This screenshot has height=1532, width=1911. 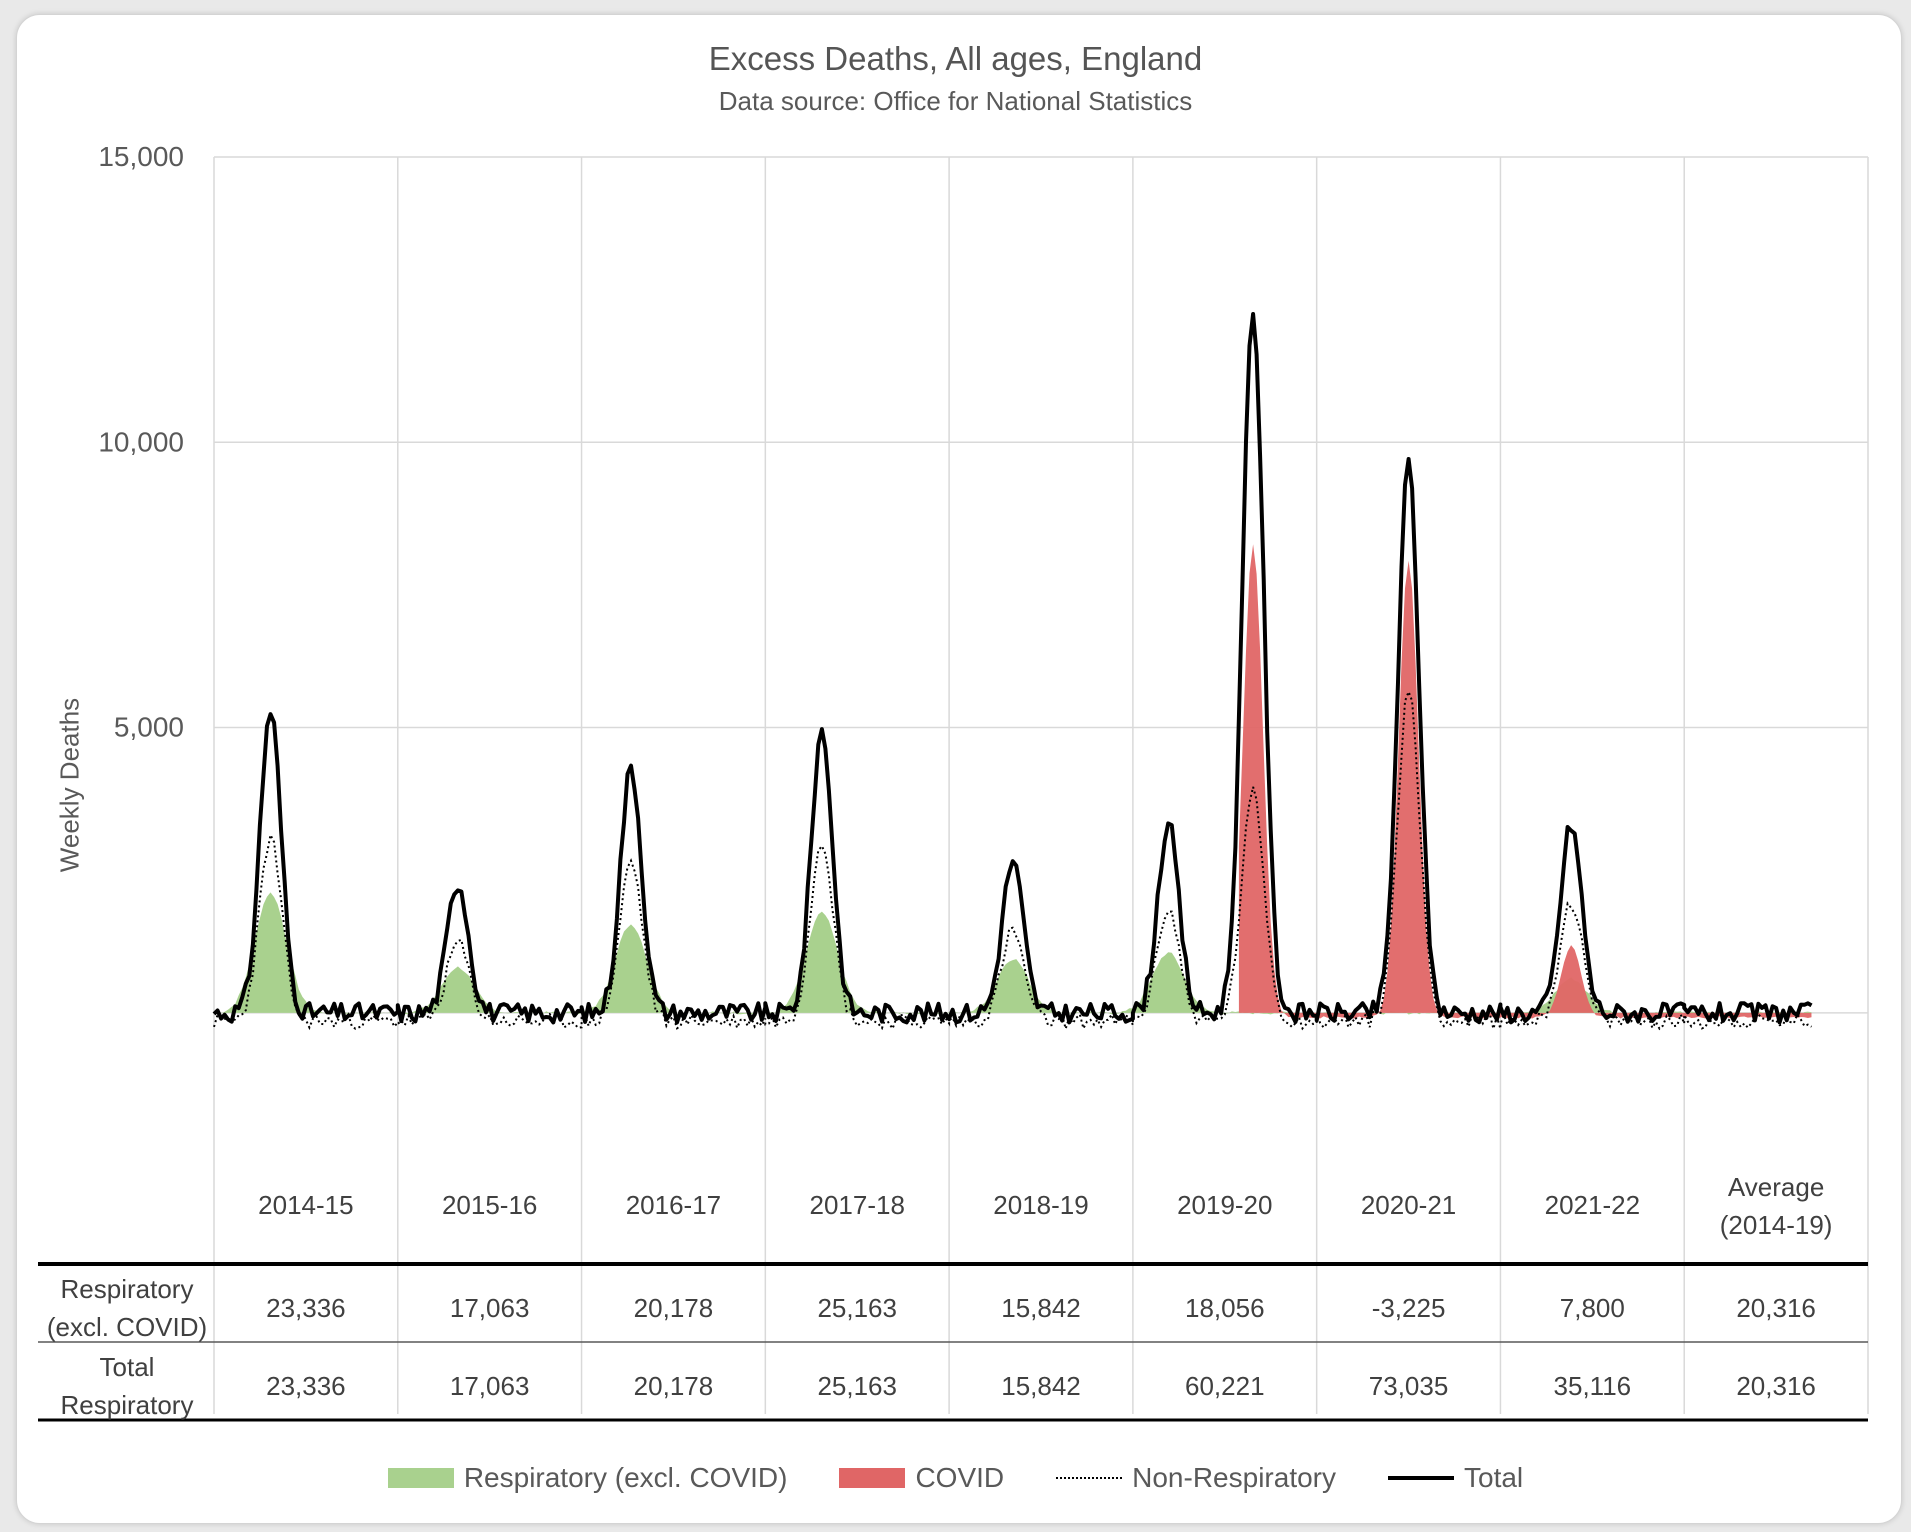 I want to click on table-row-label-1-line2: Respiratory, so click(x=127, y=1405).